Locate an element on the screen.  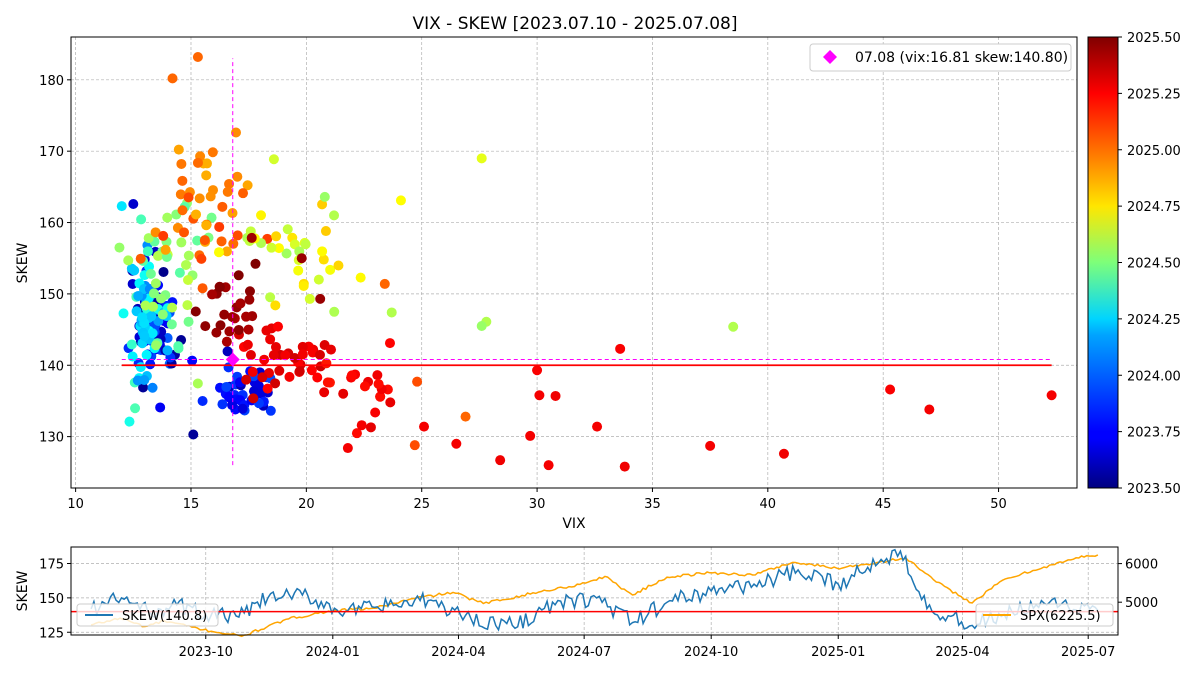
colorbar-gradient is located at coordinates (1103, 262).